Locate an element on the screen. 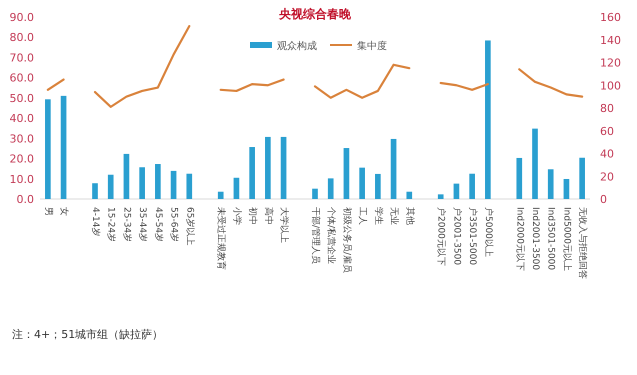  x-tick-label: 其他 is located at coordinates (410, 216).